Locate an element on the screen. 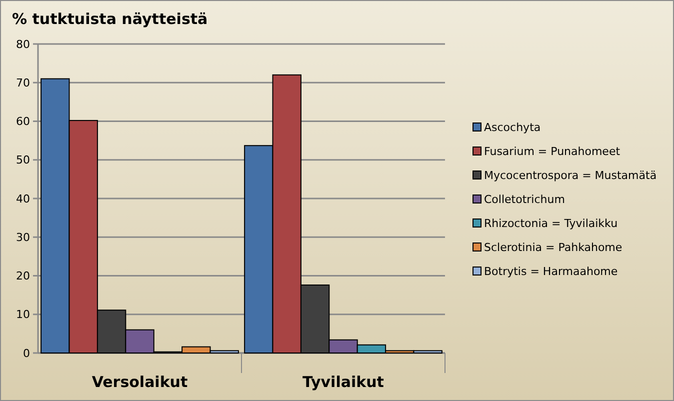  x-tick-label: Tyvilaikut is located at coordinates (343, 382).